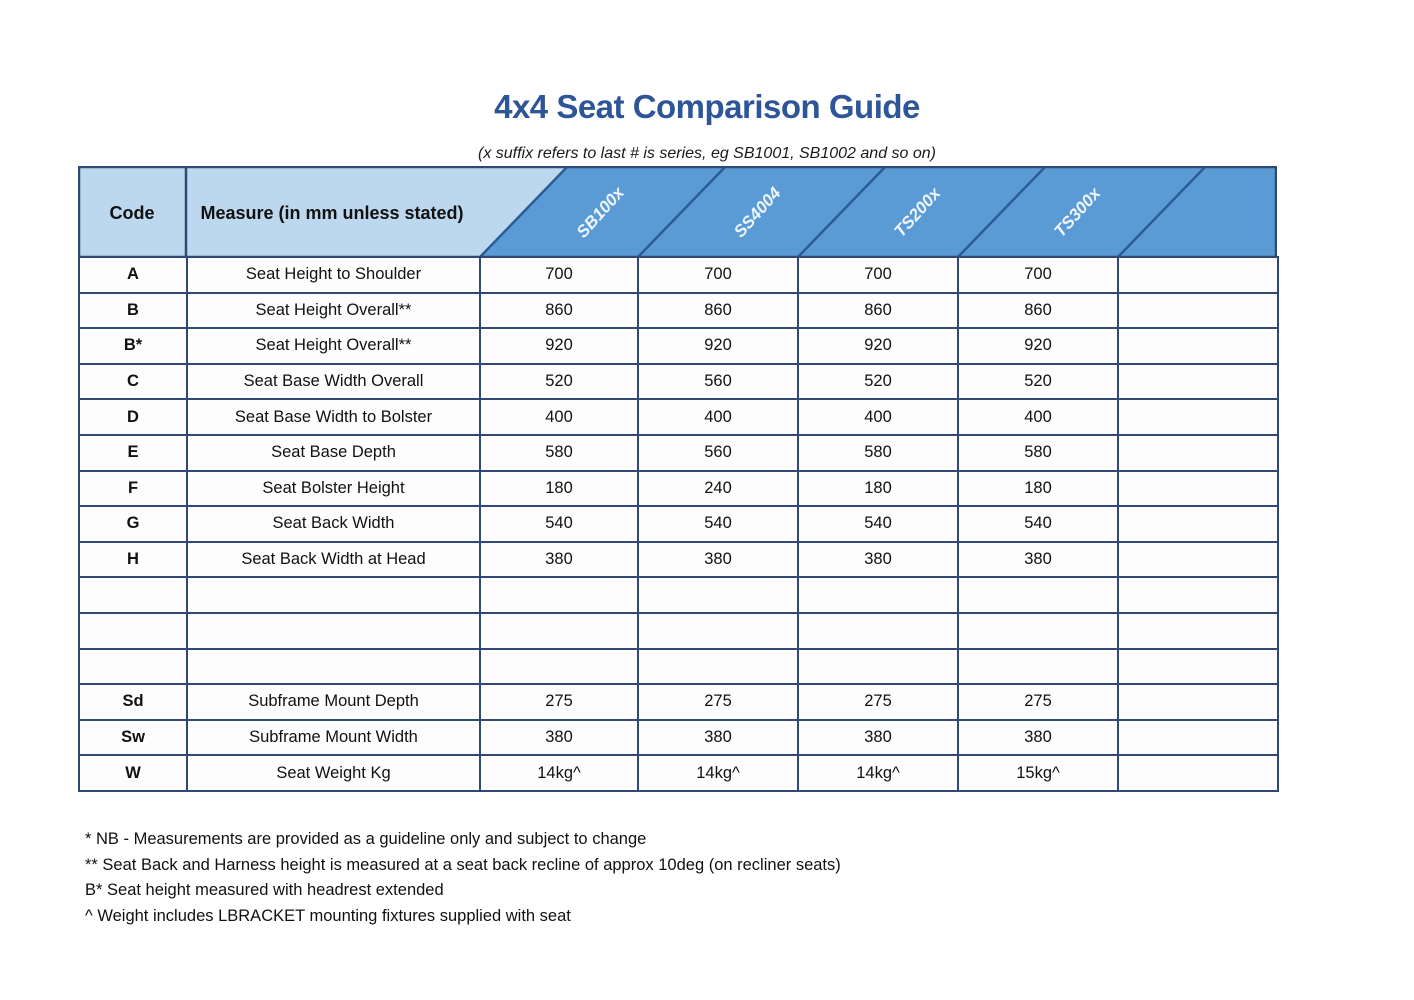  What do you see at coordinates (333, 488) in the screenshot?
I see `measure-cell: Seat Bolster Height` at bounding box center [333, 488].